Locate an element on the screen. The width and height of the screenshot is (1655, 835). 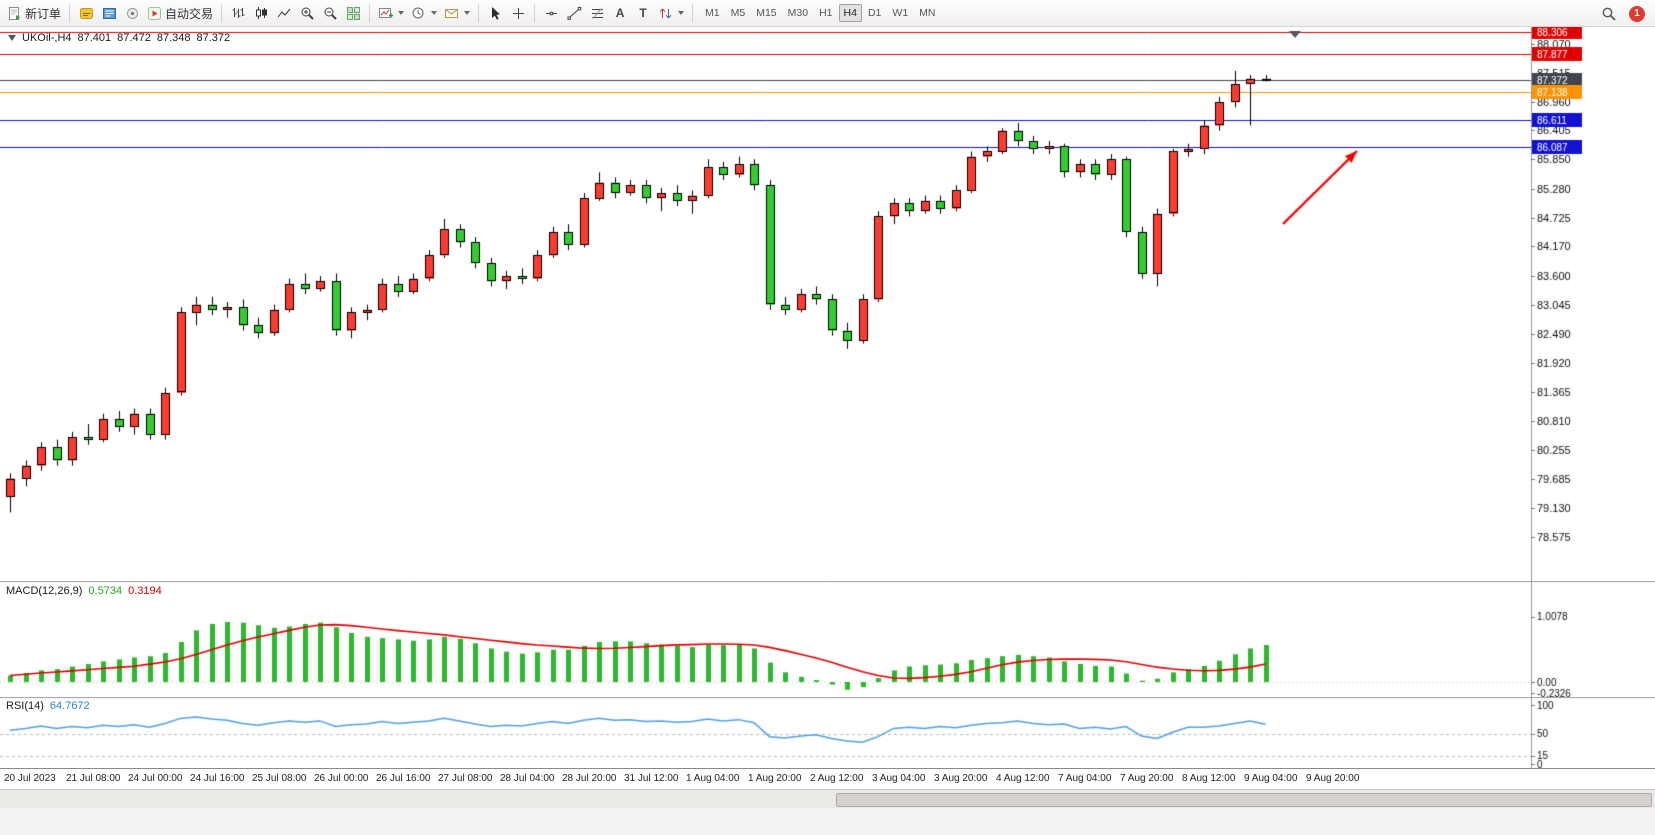
new-order-label: 新订单 is located at coordinates (43, 13).